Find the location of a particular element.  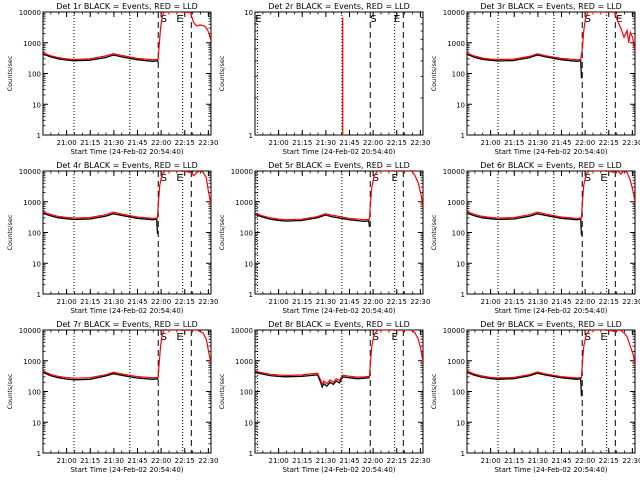

chart-title: Det 3r BLACK = Events, RED = LLD is located at coordinates (551, 6).